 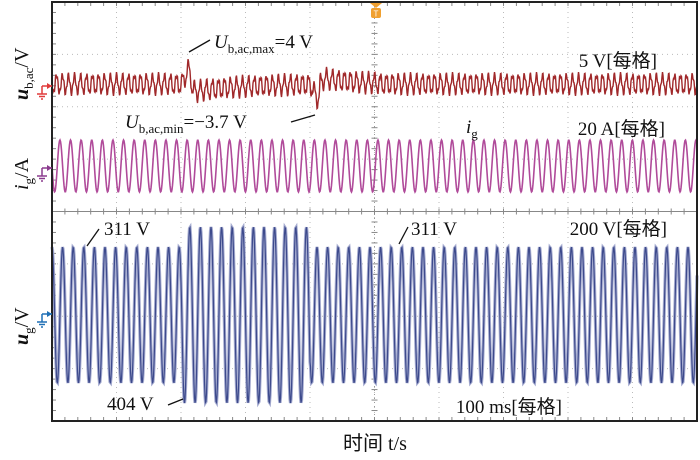 What do you see at coordinates (472, 129) in the screenshot?
I see `ig-inline-label: ig` at bounding box center [472, 129].